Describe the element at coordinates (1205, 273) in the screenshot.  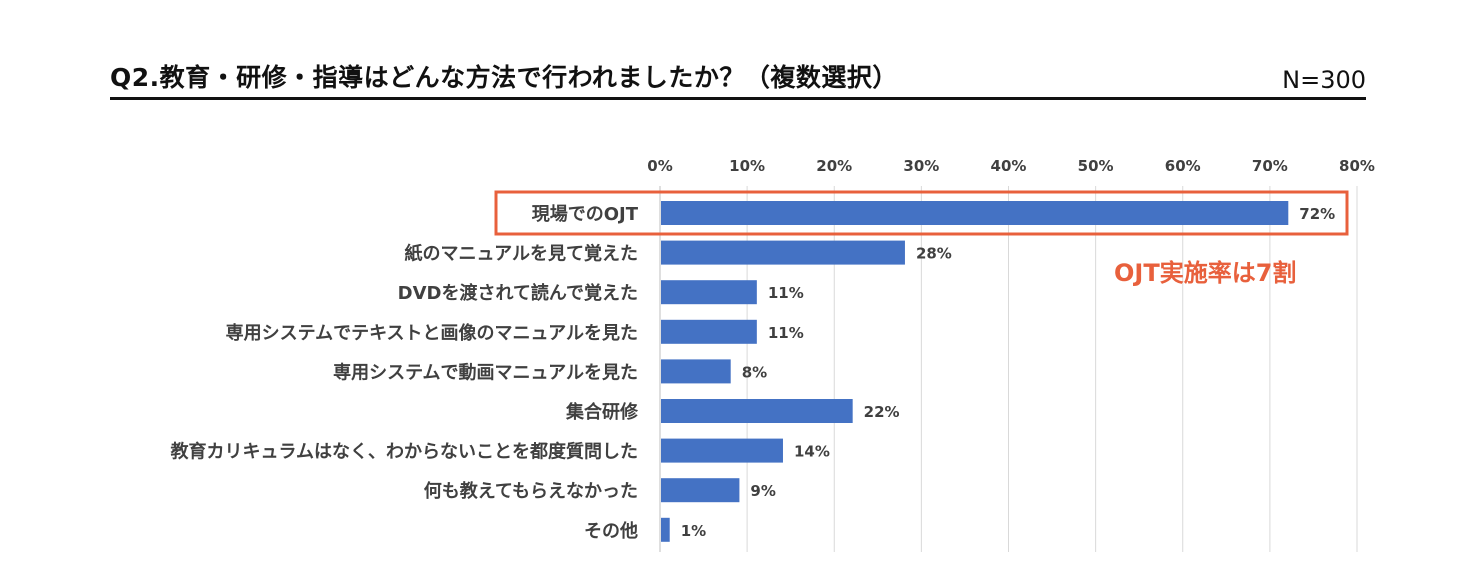
I see `callout-annotation: OJT実施率は7割` at that location.